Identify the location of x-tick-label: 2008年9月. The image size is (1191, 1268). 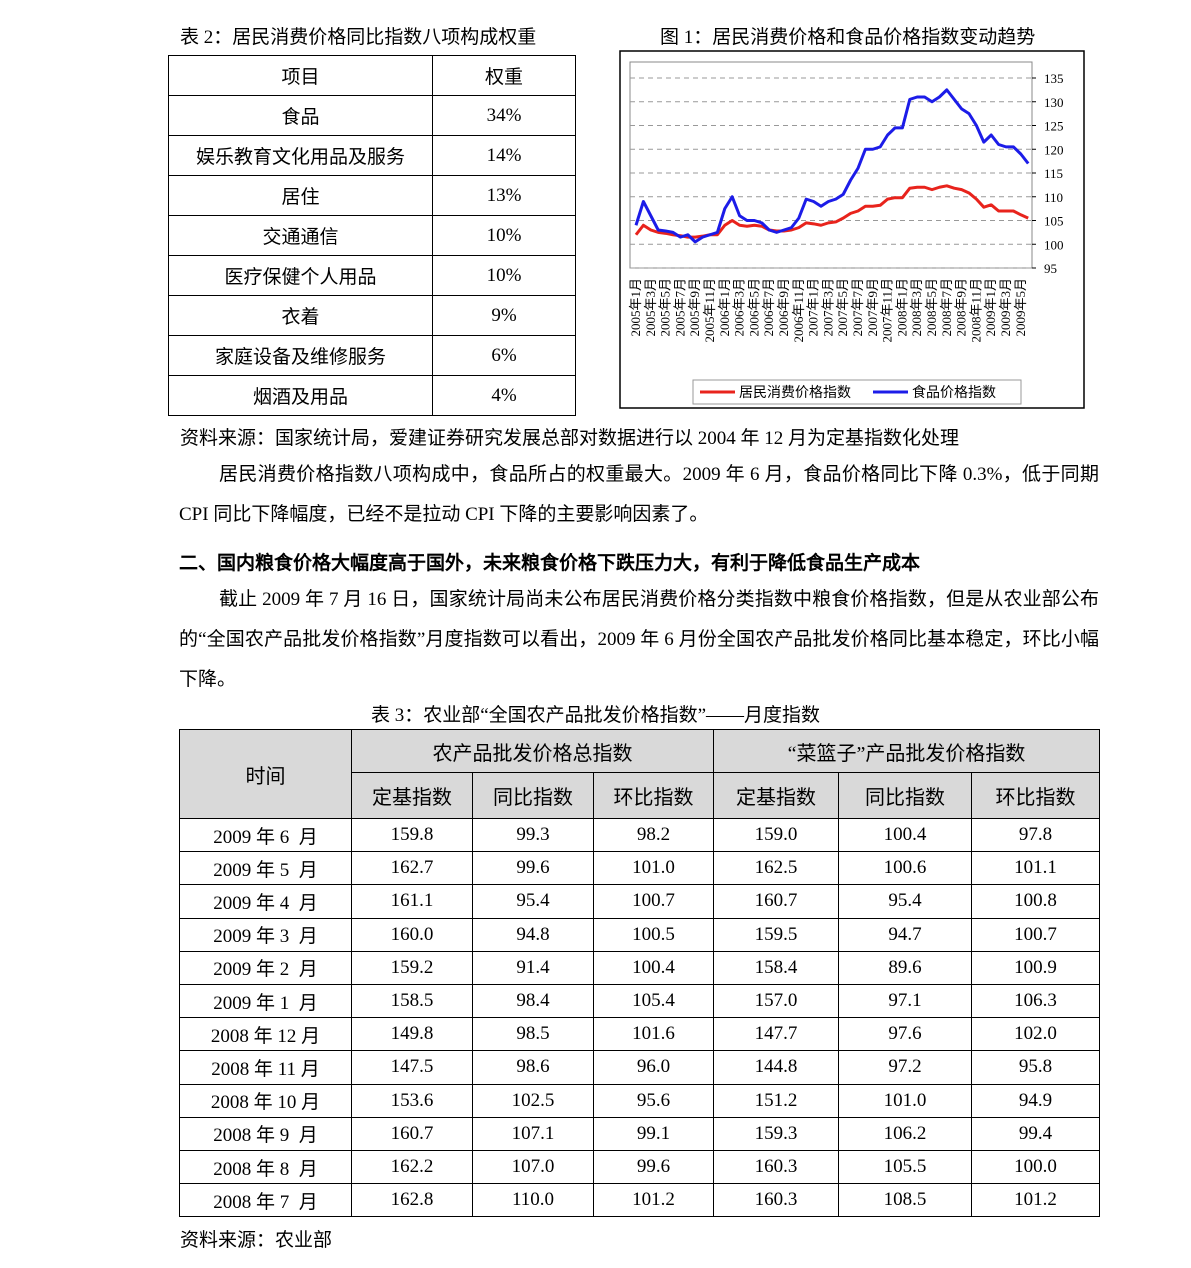
(961, 307).